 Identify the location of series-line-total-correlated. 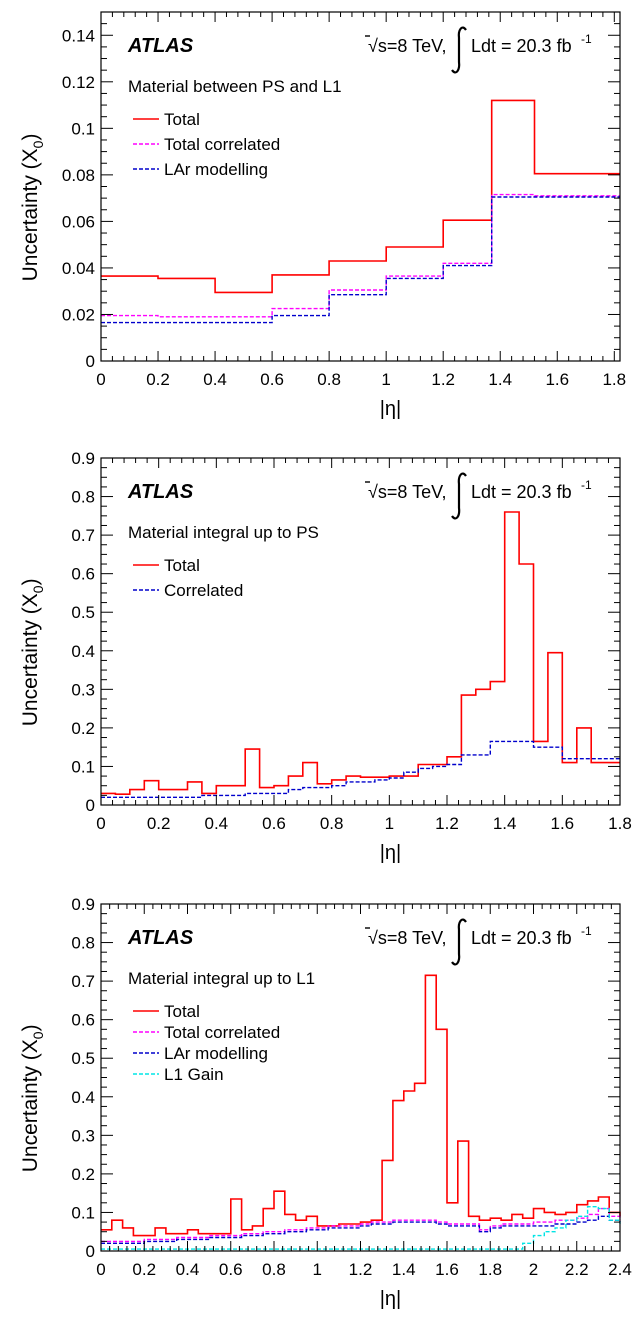
(360, 255).